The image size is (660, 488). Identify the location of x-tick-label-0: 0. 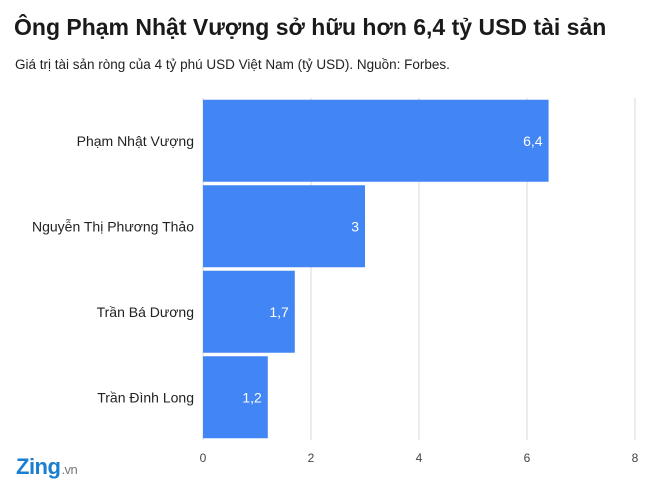
(203, 458).